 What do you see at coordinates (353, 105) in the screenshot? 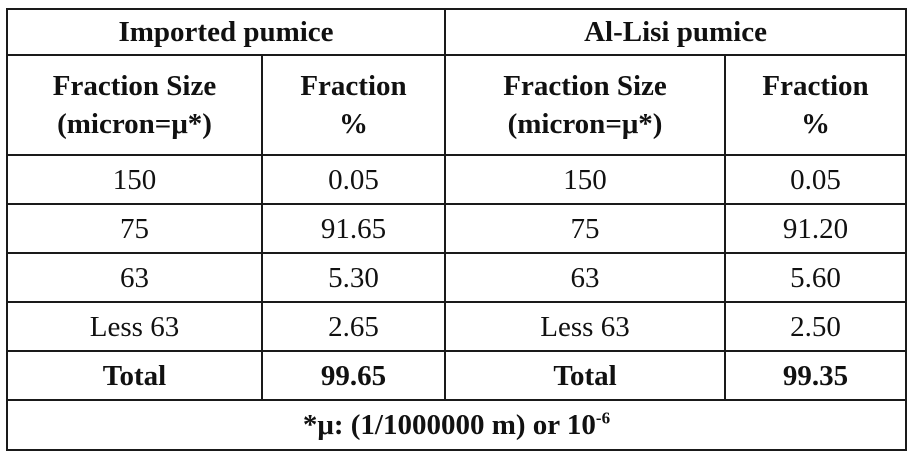
I see `column-header-fraction-percent-imported: Fraction %` at bounding box center [353, 105].